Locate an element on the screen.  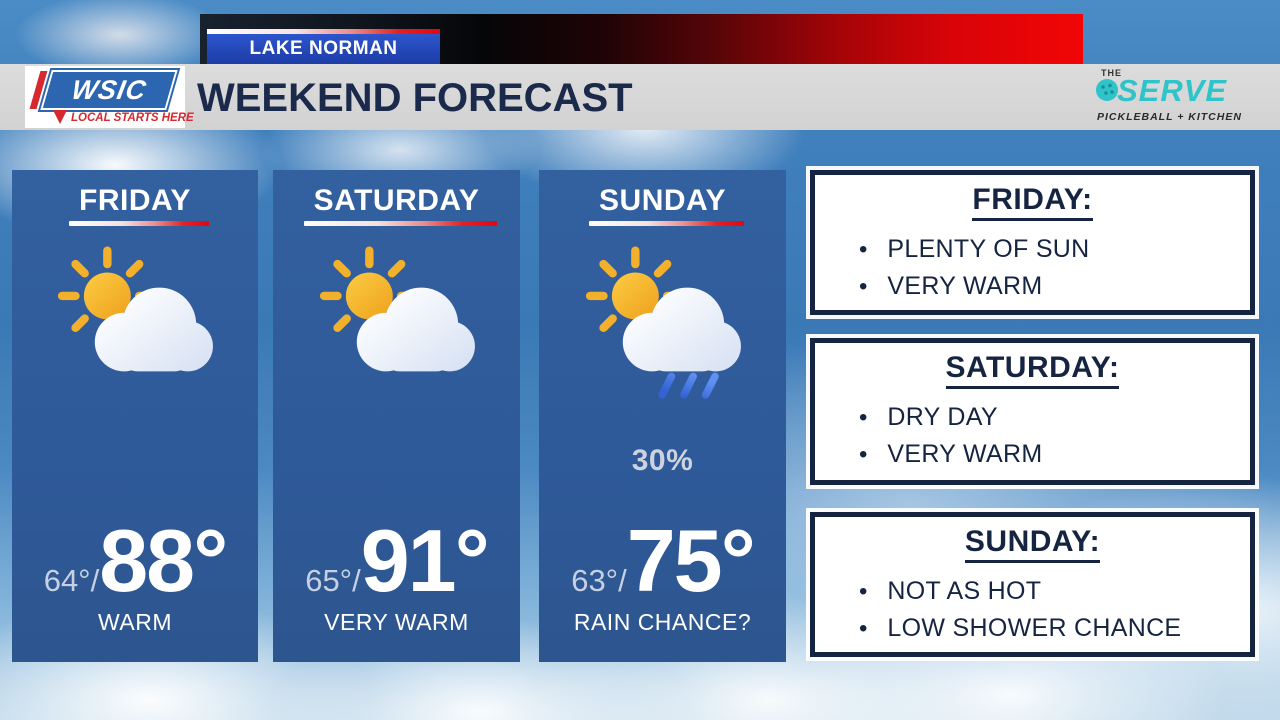
detail-title: SUNDAY: is located at coordinates (1032, 544).